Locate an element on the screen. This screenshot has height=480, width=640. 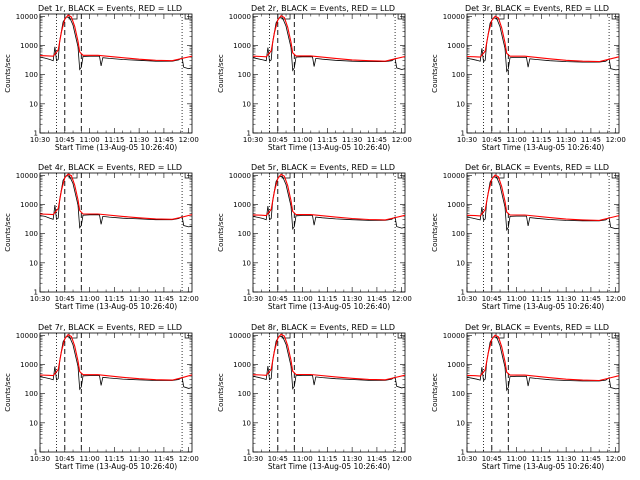
panel-5-y-tick-label: 100 is located at coordinates (244, 234).